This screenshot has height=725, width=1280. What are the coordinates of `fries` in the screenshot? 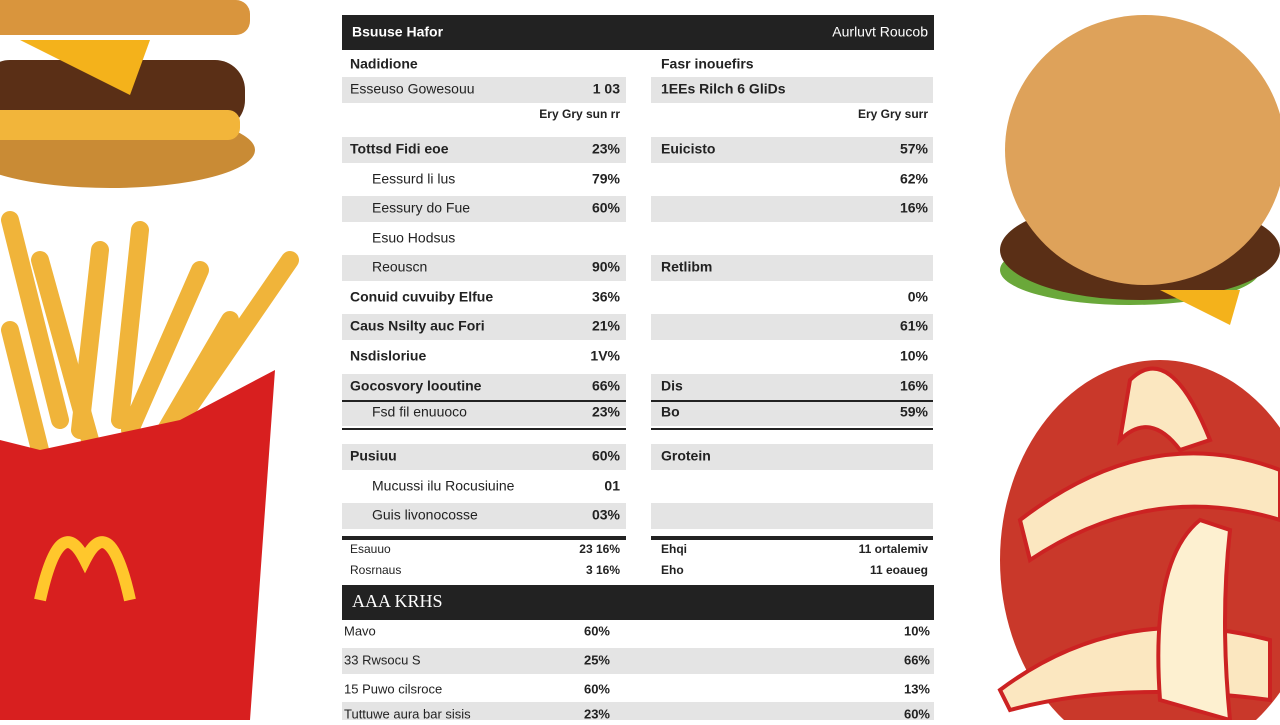 It's located at (150, 335).